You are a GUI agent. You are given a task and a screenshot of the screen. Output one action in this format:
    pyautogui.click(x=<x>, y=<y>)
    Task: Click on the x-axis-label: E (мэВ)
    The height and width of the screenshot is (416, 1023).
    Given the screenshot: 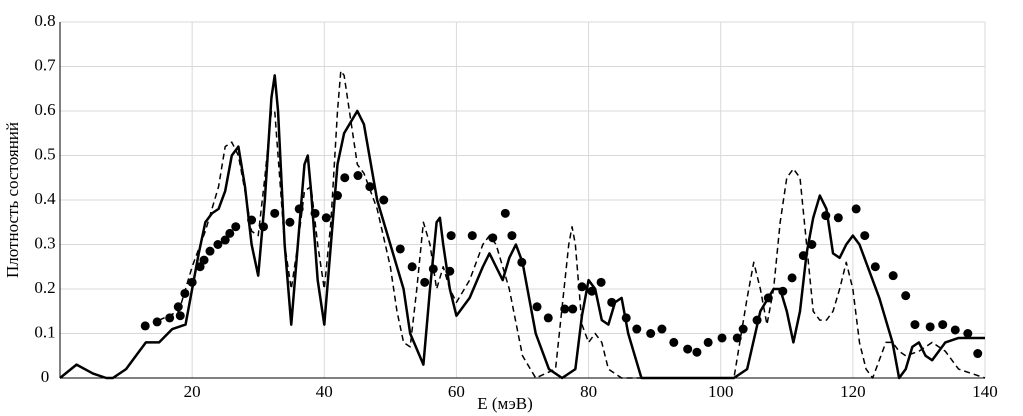 What is the action you would take?
    pyautogui.click(x=505, y=403)
    